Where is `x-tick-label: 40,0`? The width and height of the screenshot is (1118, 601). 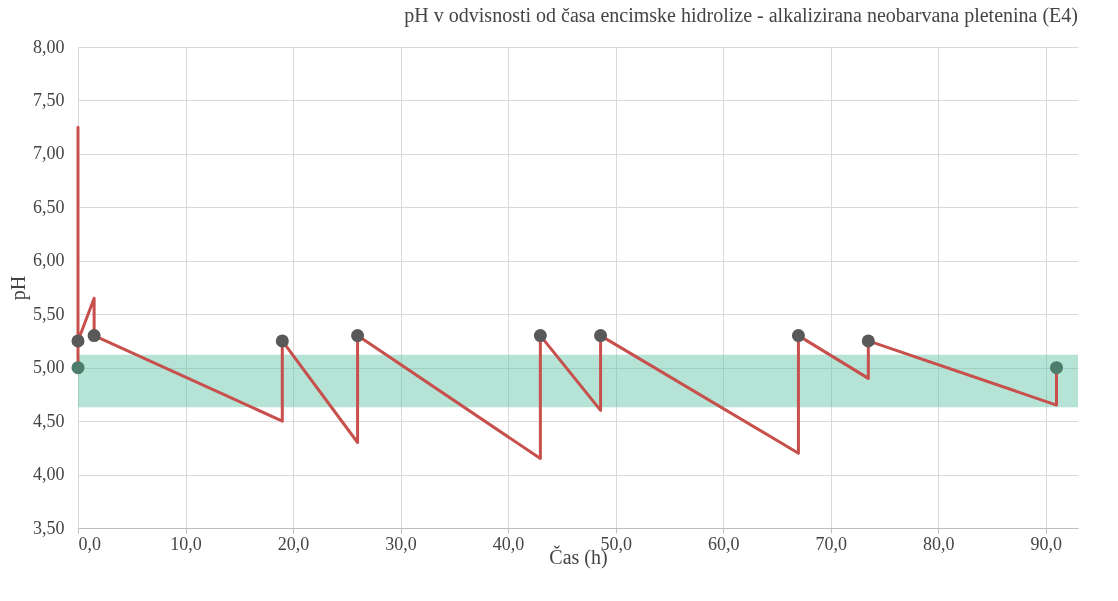 x-tick-label: 40,0 is located at coordinates (508, 543).